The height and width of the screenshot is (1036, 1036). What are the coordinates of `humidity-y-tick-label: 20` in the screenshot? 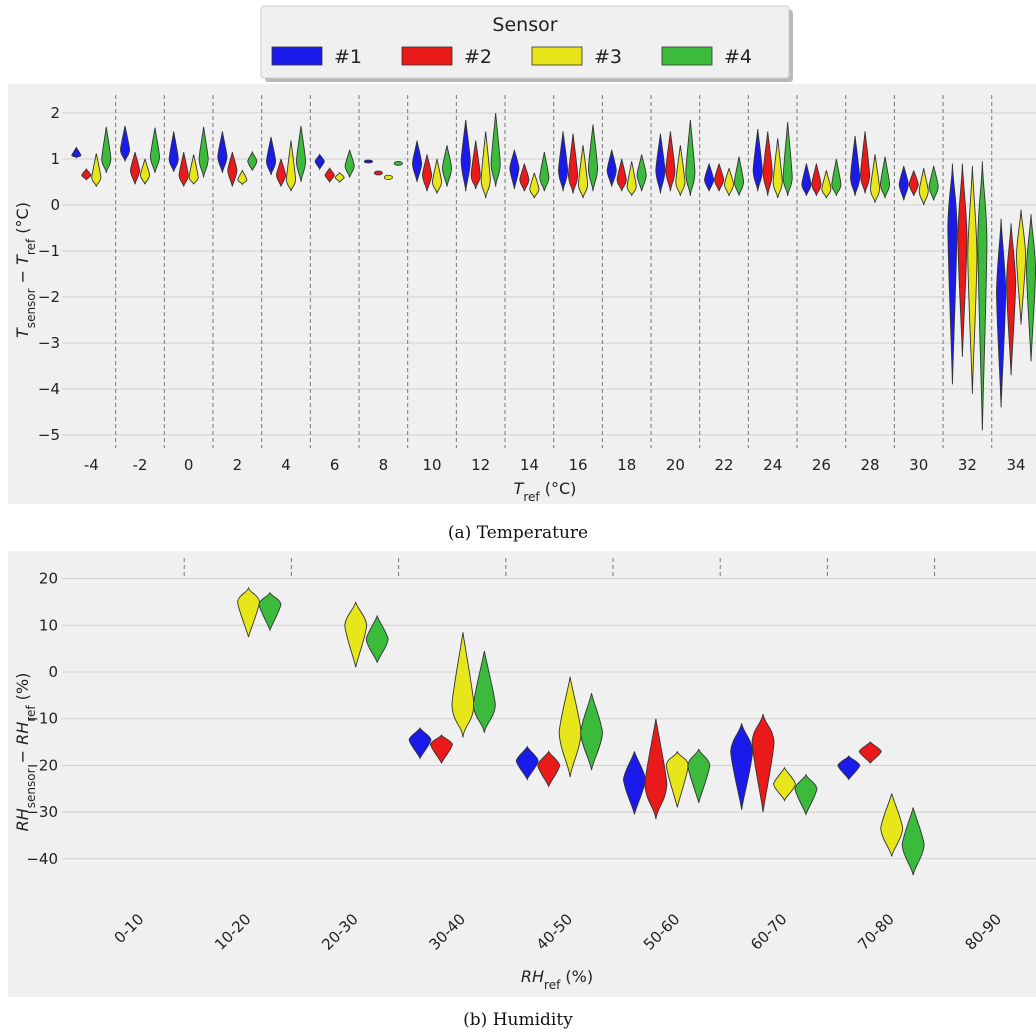 It's located at (48, 579).